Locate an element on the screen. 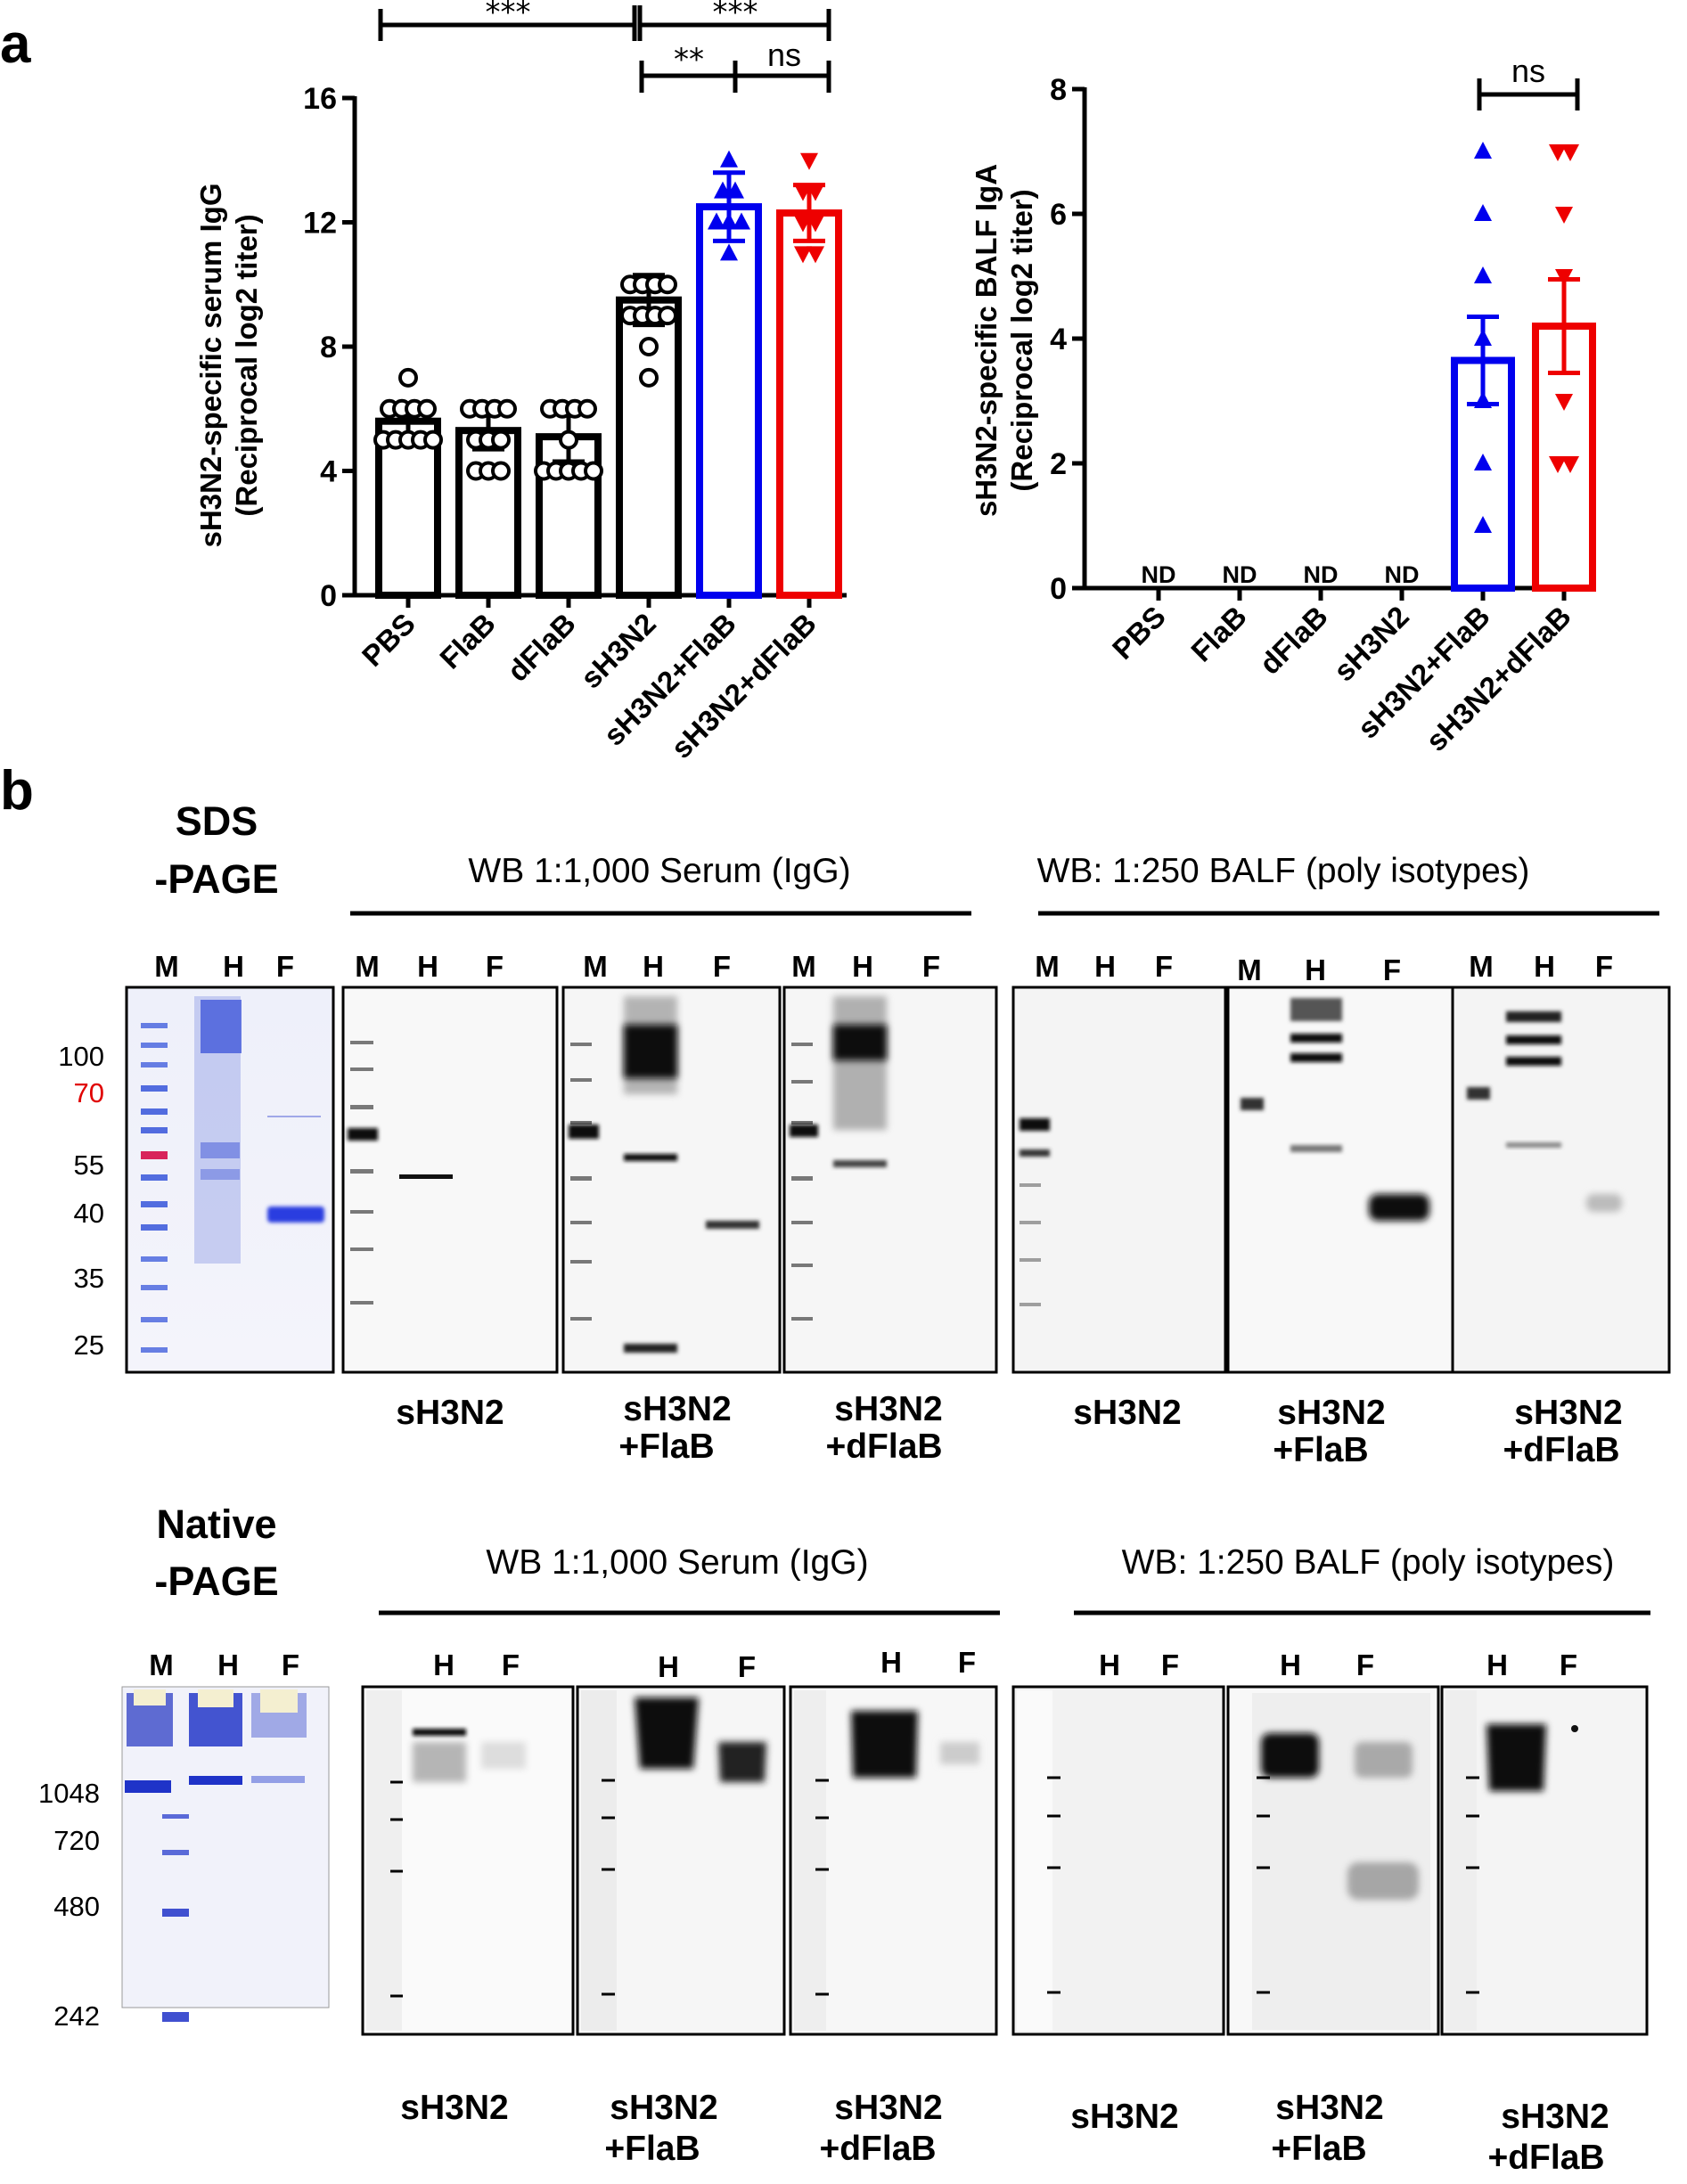 The image size is (1687, 2184). native-caption-1: sH3N2 is located at coordinates (454, 2108).